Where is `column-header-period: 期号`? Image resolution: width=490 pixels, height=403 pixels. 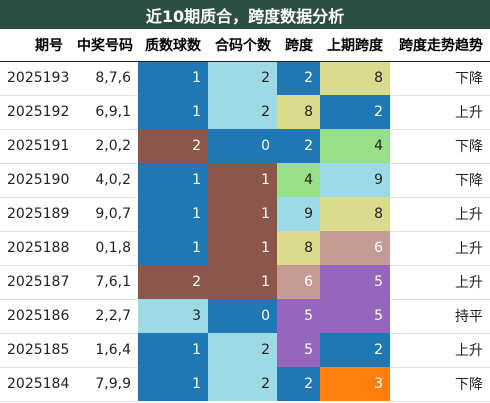
column-header-period: 期号 is located at coordinates (35, 45).